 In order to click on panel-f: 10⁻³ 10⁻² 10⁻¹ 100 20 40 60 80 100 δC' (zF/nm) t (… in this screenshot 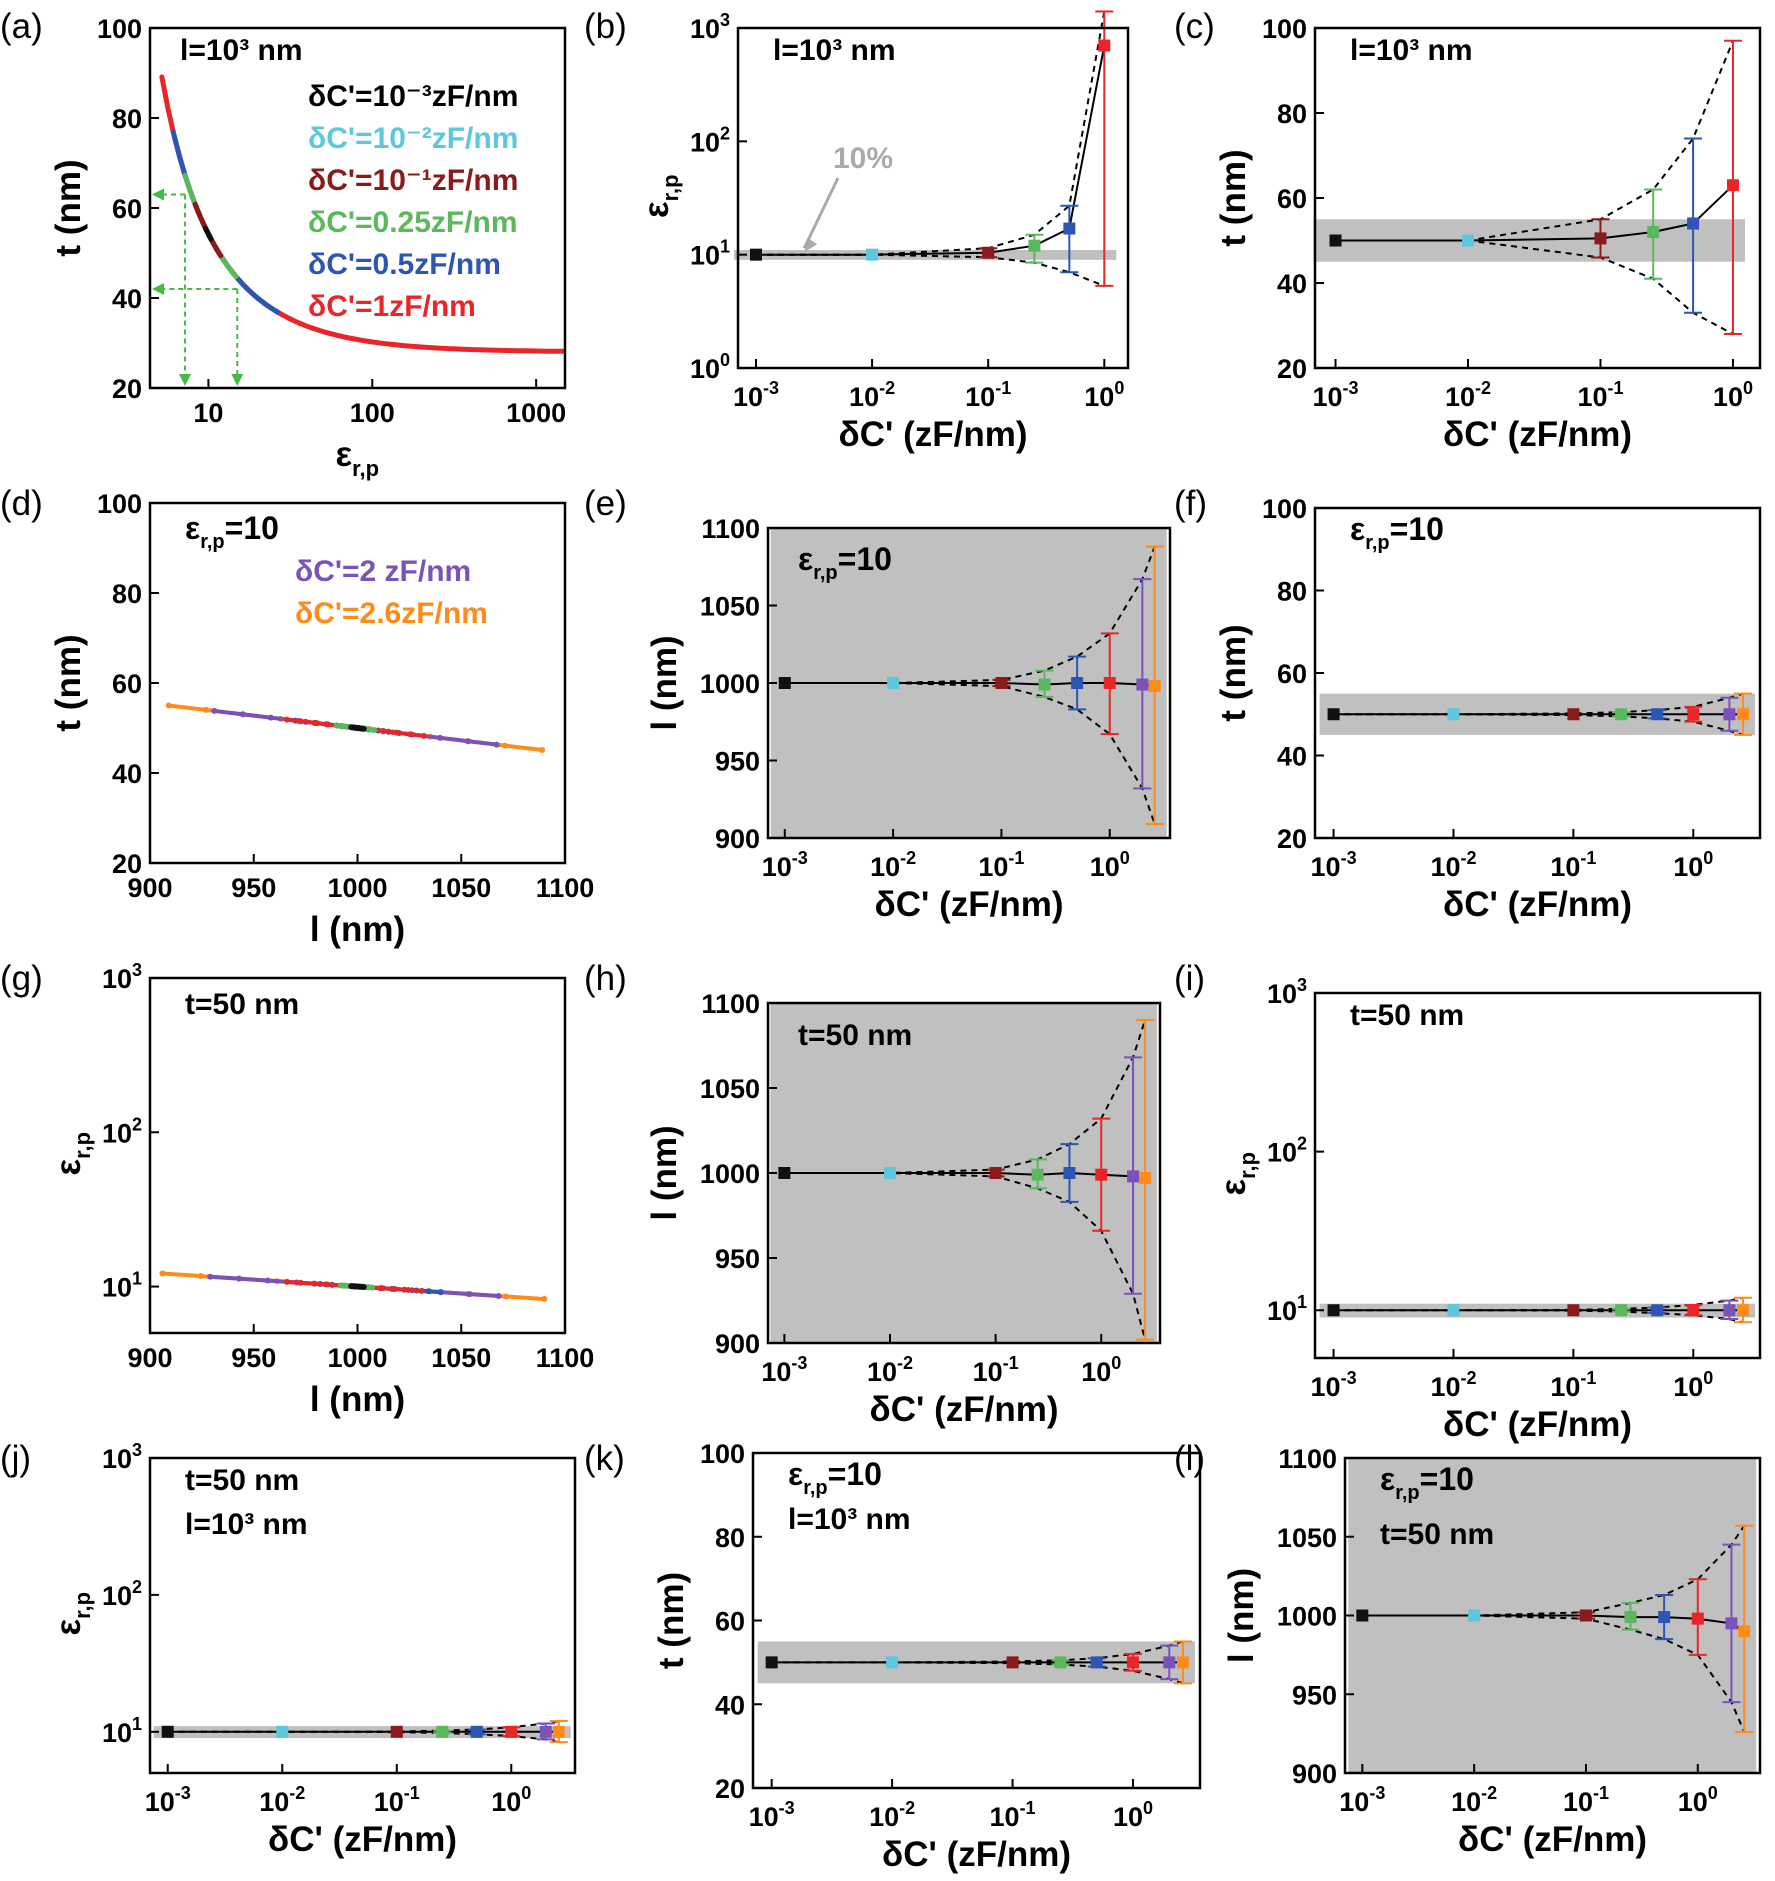, I will do `click(1488, 709)`.